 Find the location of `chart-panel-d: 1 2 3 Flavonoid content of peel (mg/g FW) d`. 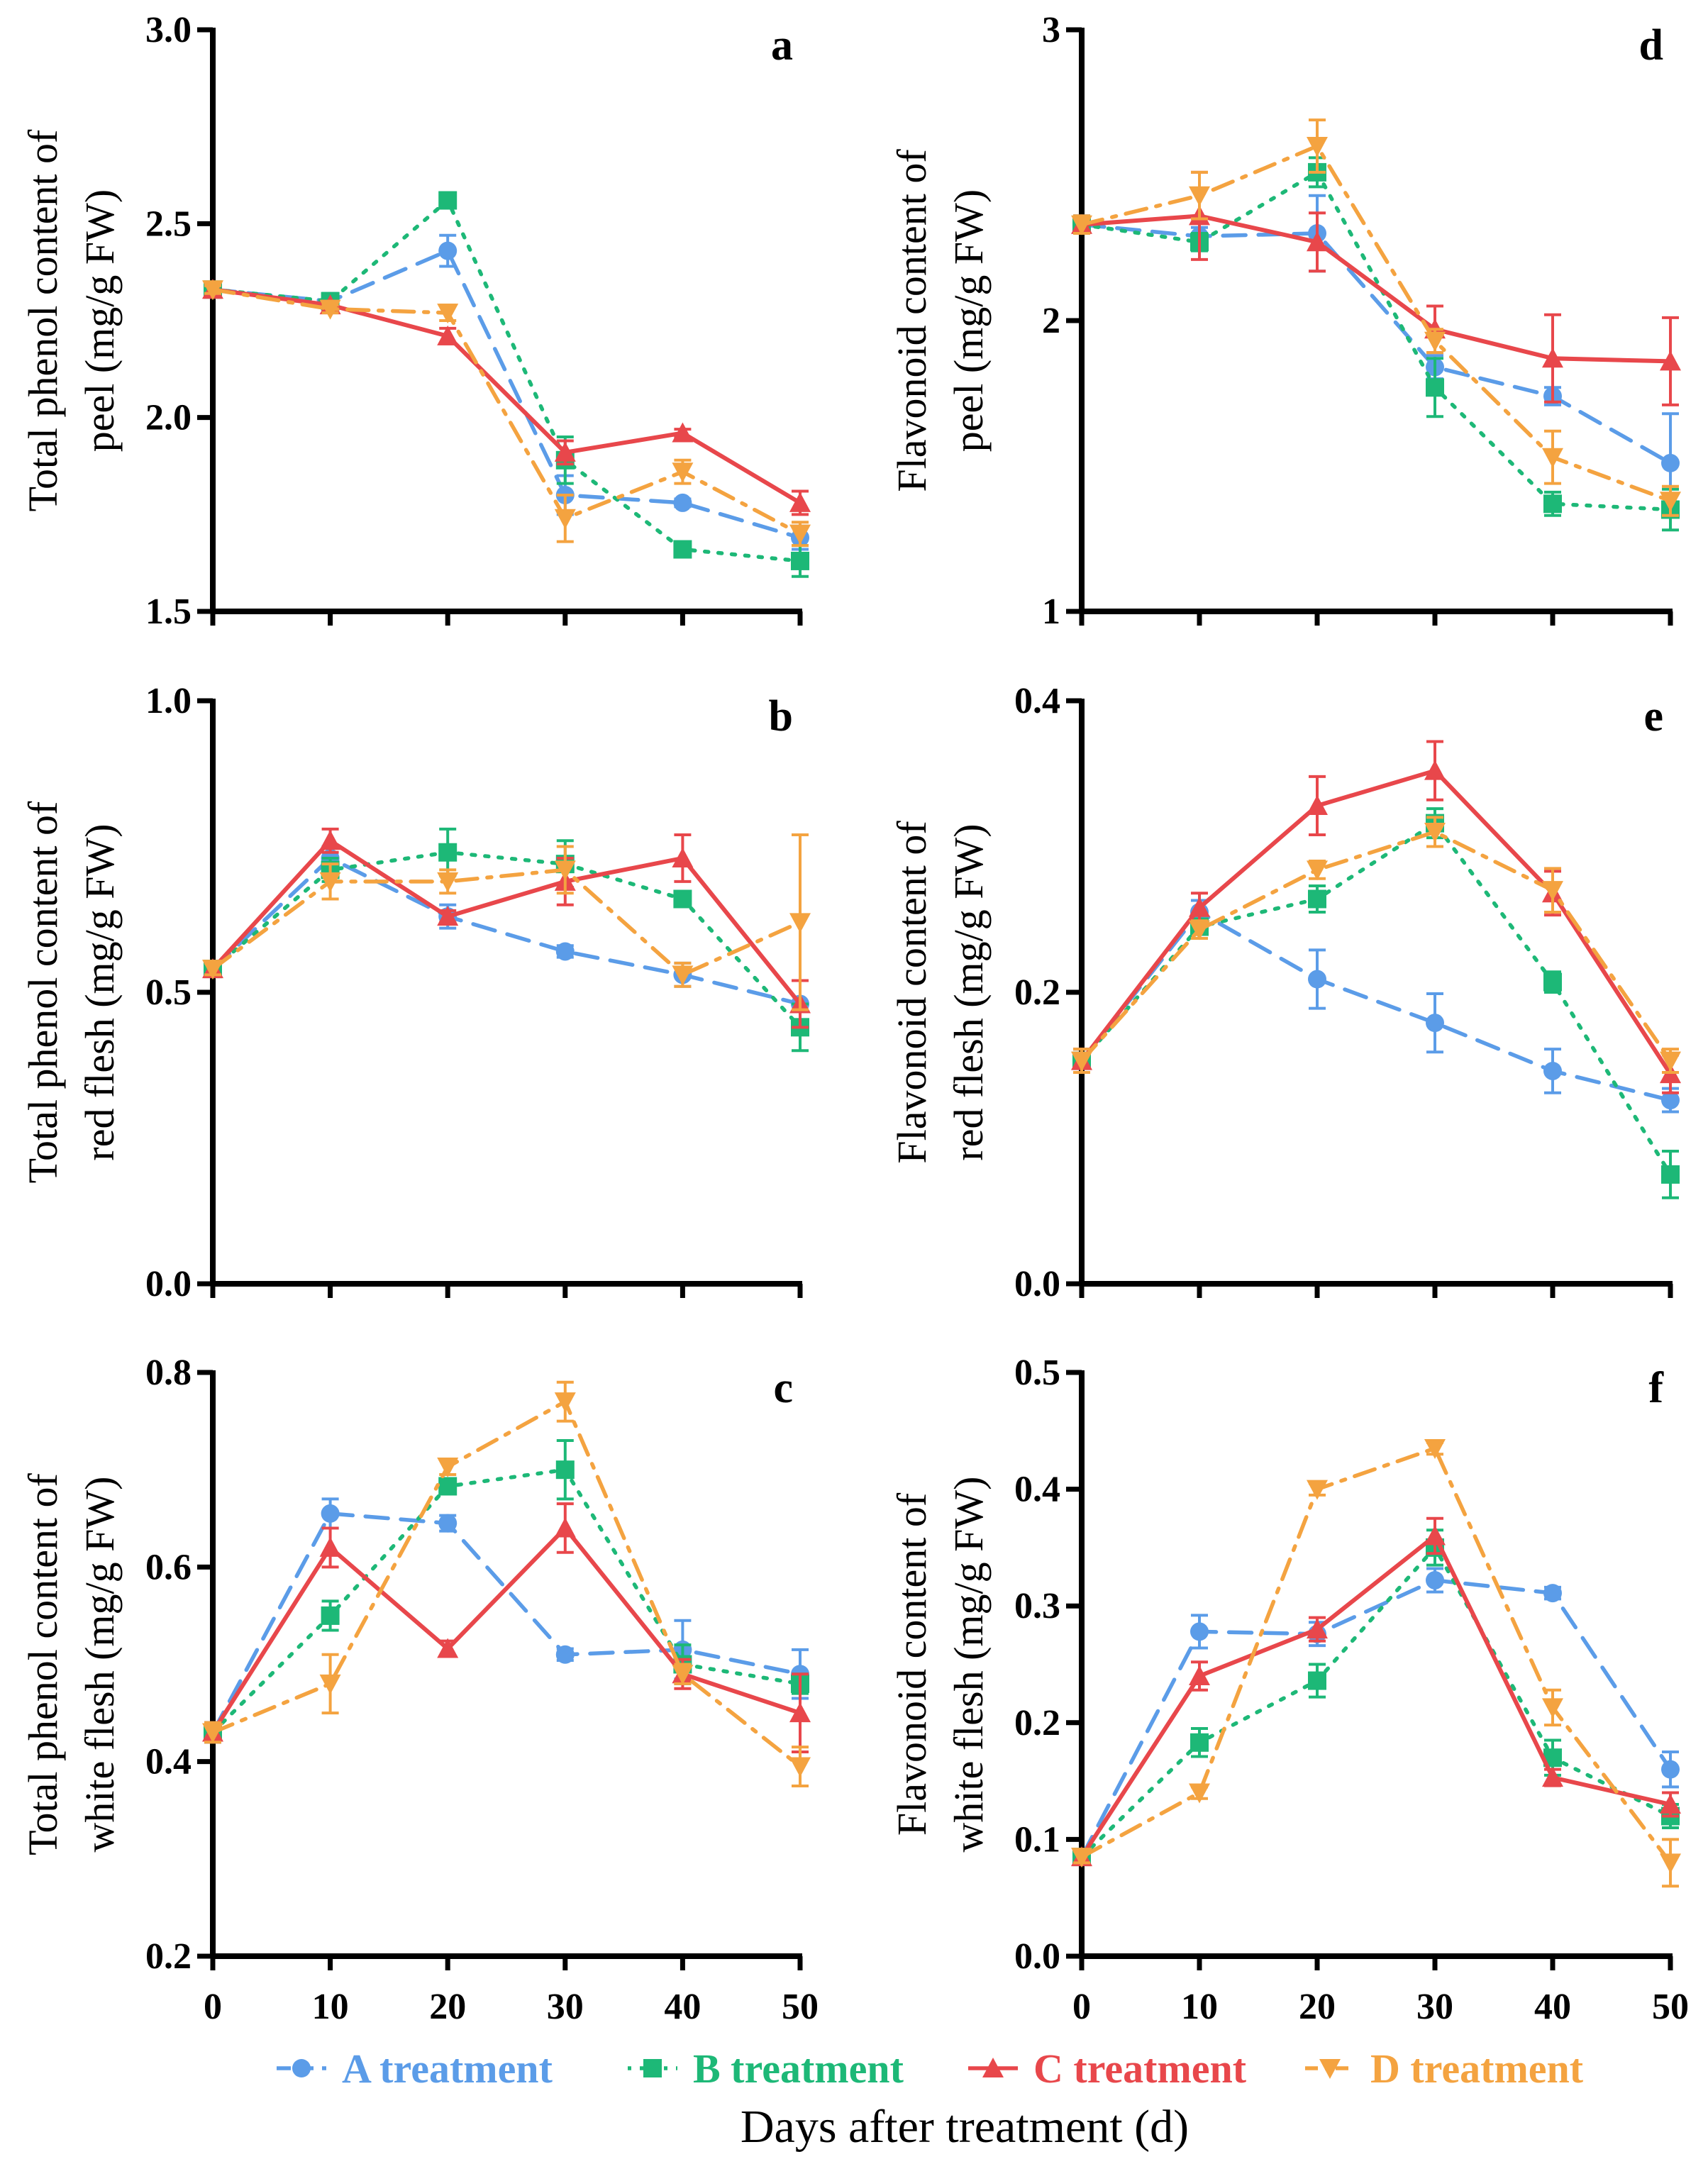

chart-panel-d: 1 2 3 Flavonoid content of peel (mg/g FW) d is located at coordinates (1285, 321).